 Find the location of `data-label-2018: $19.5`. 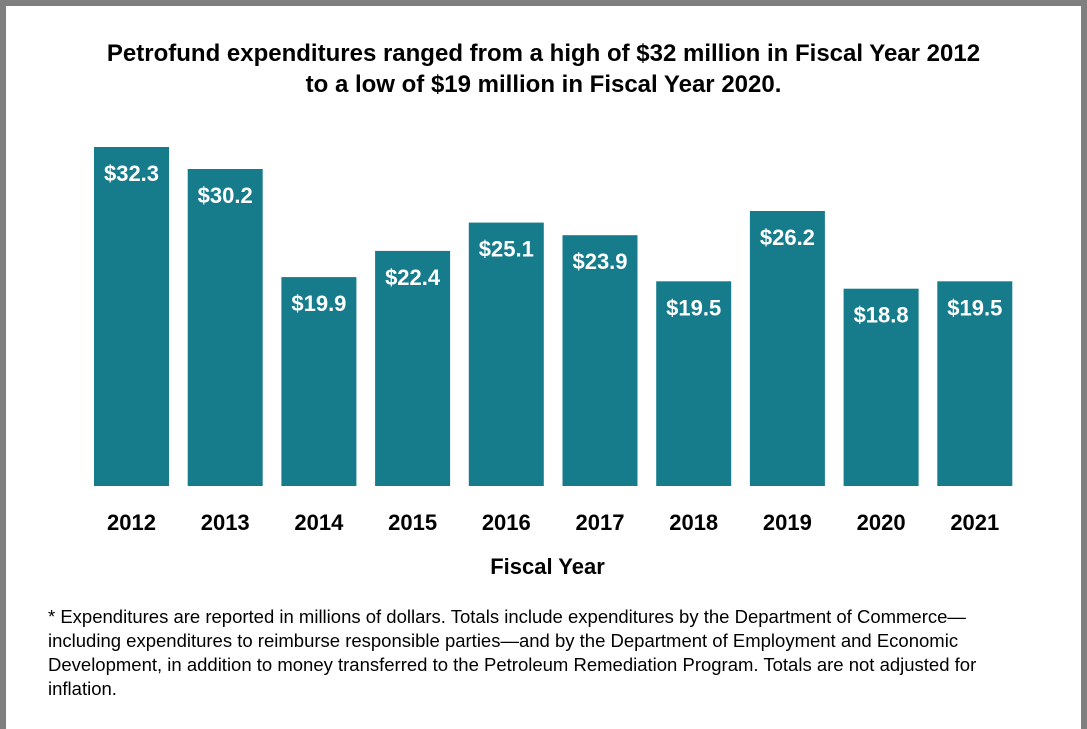

data-label-2018: $19.5 is located at coordinates (693, 307).